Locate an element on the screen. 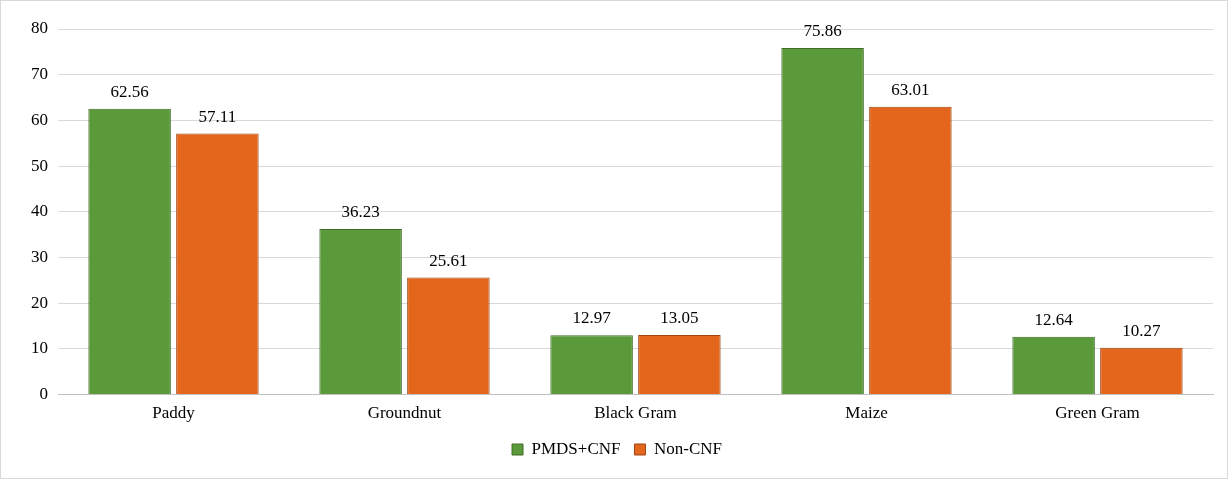 Image resolution: width=1228 pixels, height=479 pixels. data-label: 57.11 is located at coordinates (217, 116).